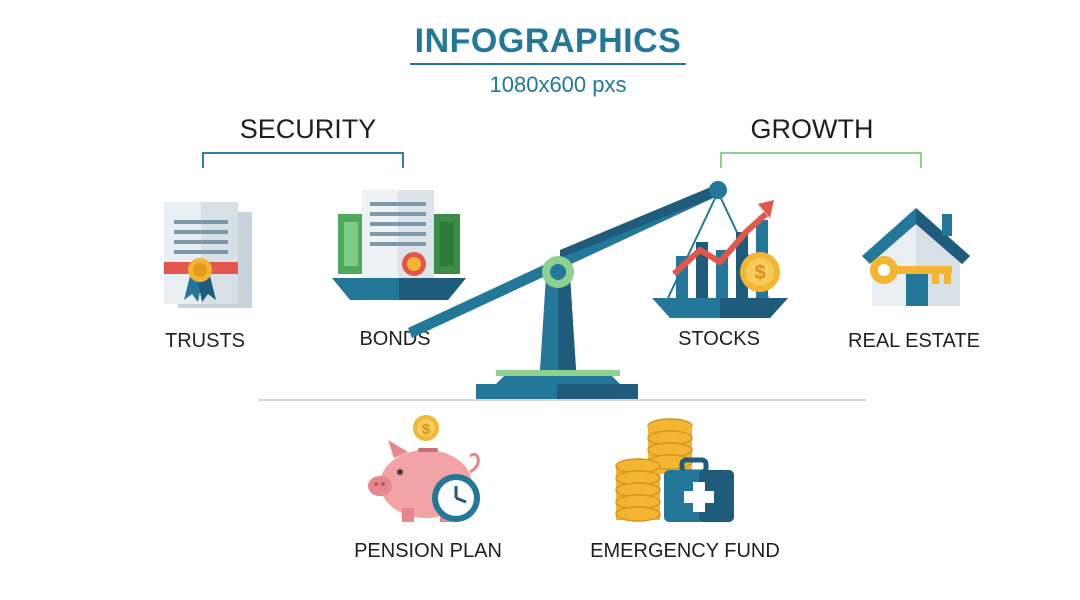  What do you see at coordinates (562, 400) in the screenshot?
I see `section-divider` at bounding box center [562, 400].